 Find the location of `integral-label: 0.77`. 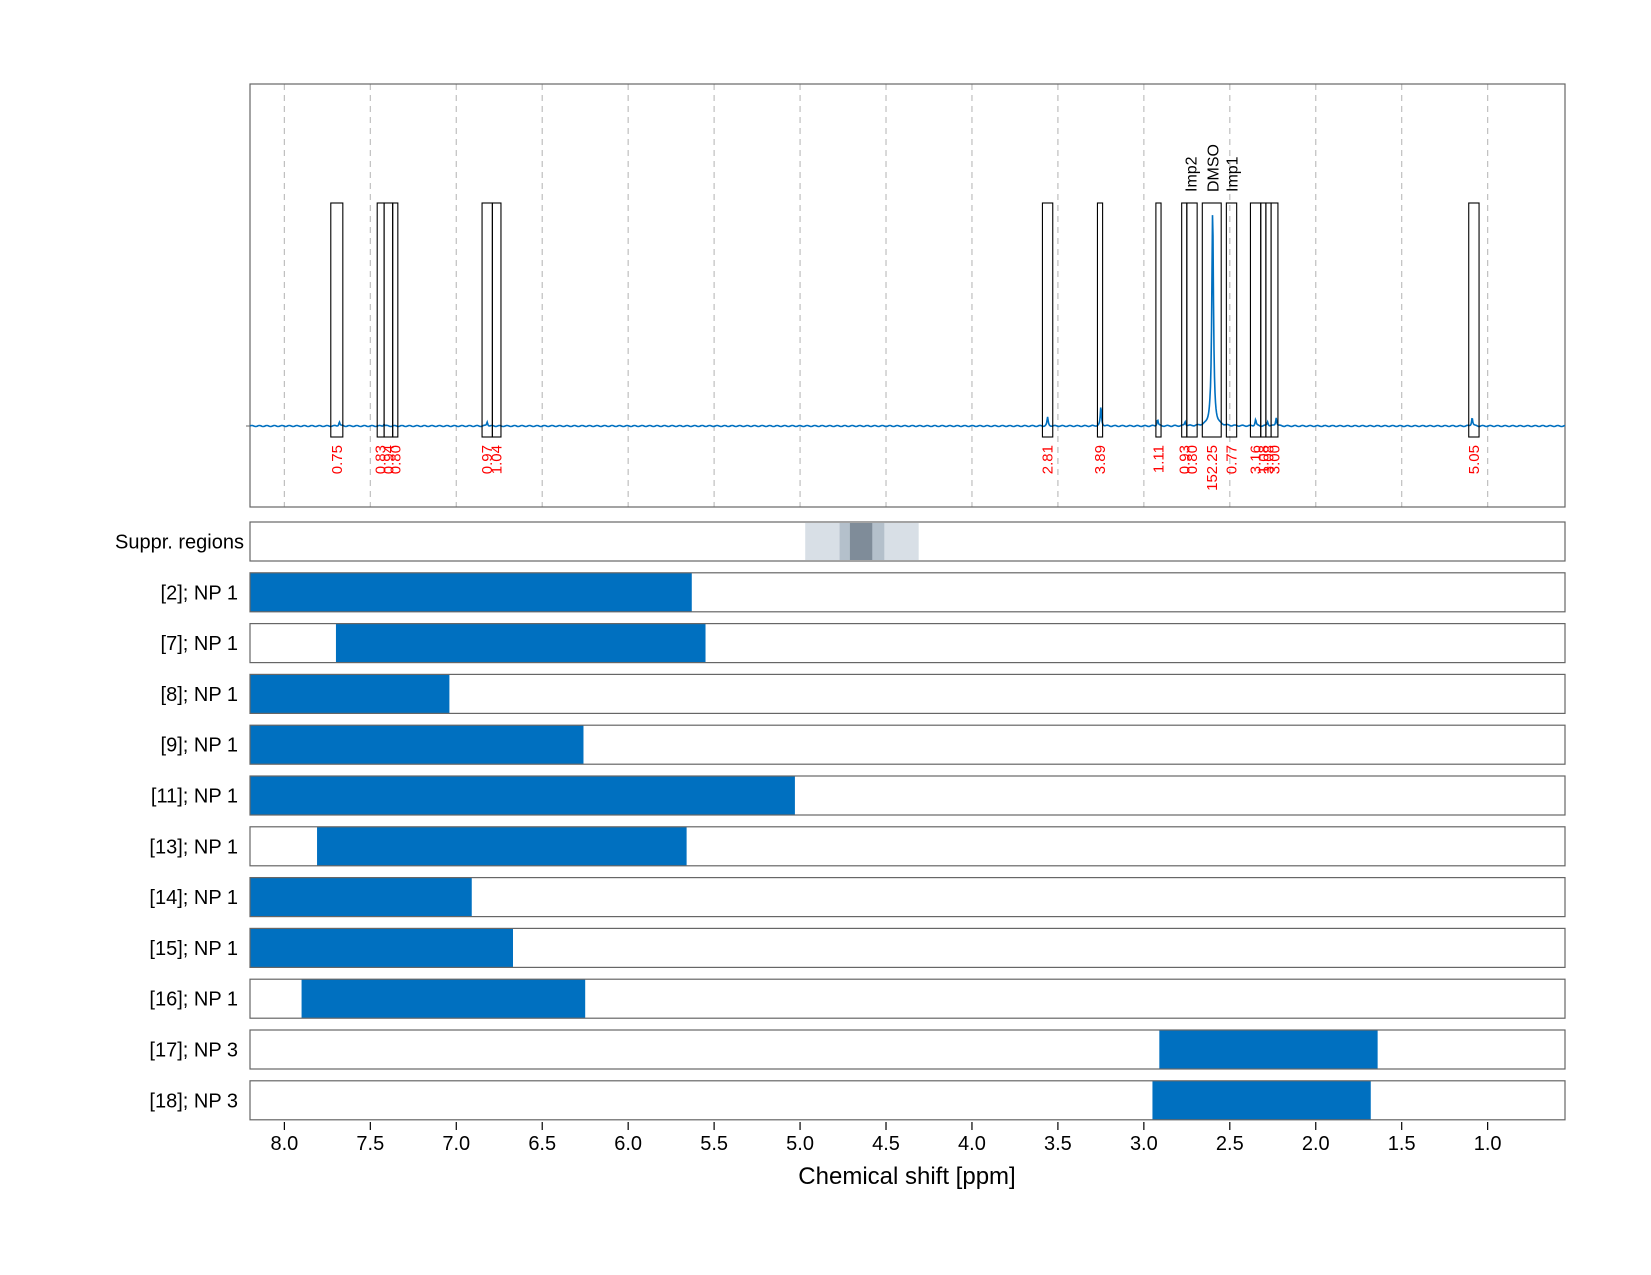

integral-label: 0.77 is located at coordinates (1232, 459).